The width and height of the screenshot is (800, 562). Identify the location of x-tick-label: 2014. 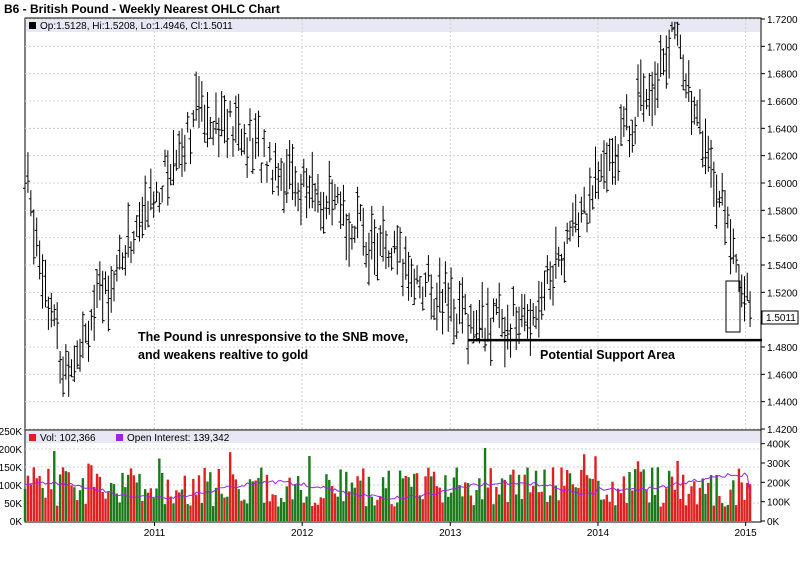
(598, 533).